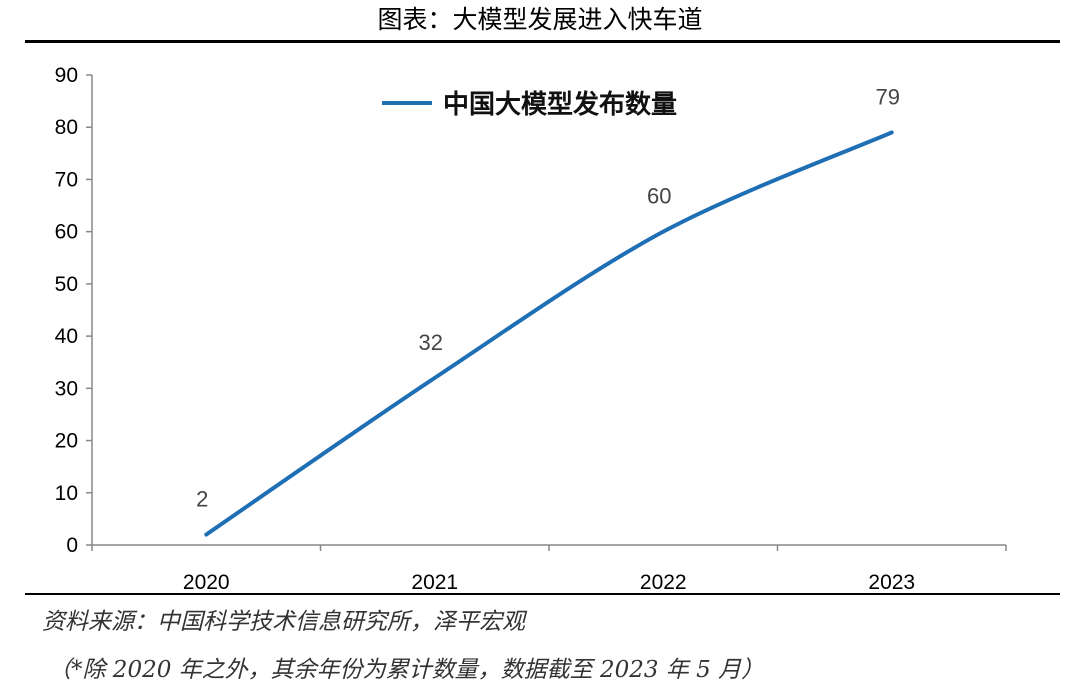 This screenshot has height=691, width=1080. I want to click on y-tick-label: 40, so click(66, 336).